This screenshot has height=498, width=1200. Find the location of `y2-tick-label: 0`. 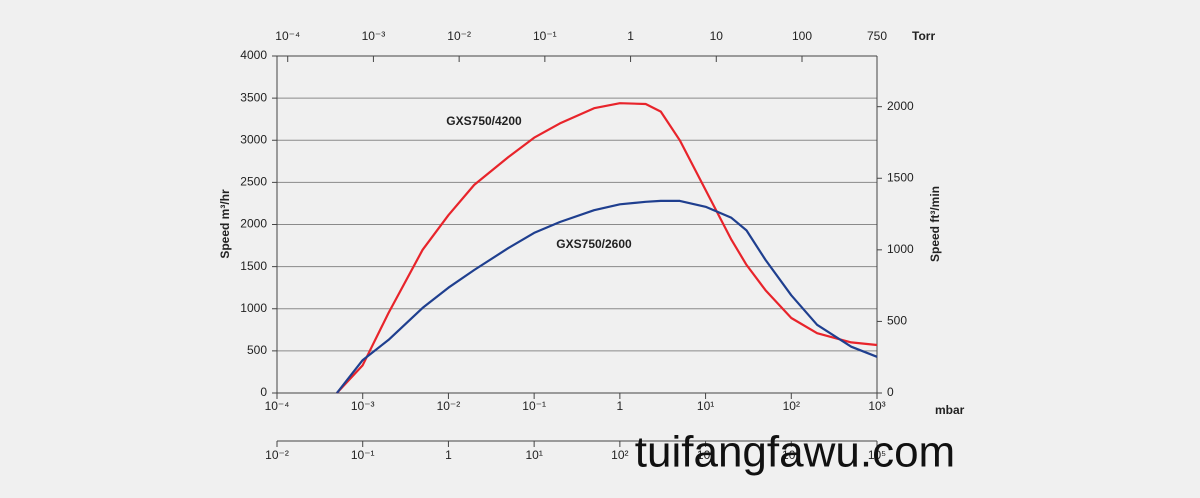

y2-tick-label: 0 is located at coordinates (890, 392).